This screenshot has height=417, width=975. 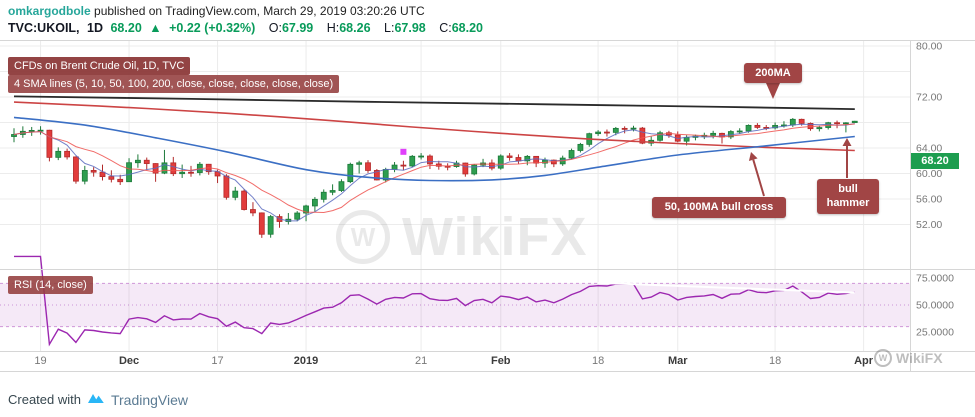 I want to click on annotation-bull-hammer: bull hammer, so click(x=848, y=196).